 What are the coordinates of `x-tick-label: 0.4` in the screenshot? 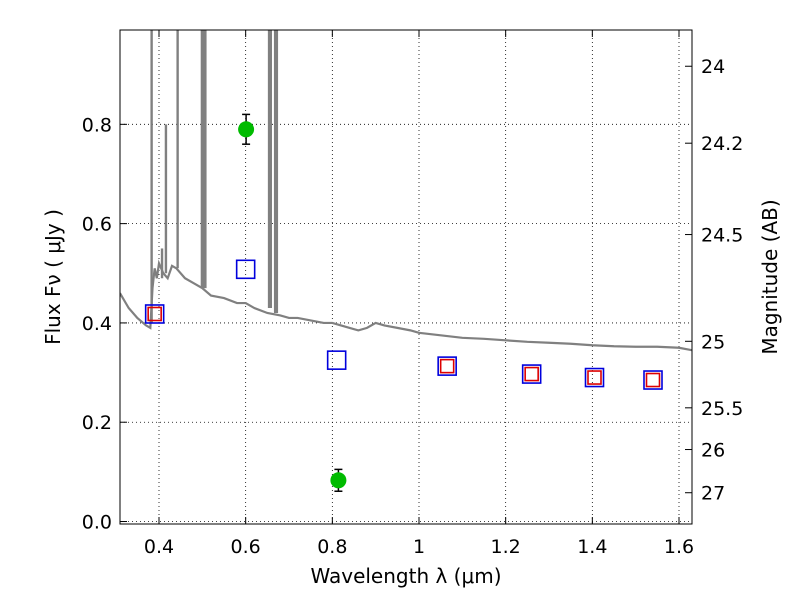 It's located at (159, 547).